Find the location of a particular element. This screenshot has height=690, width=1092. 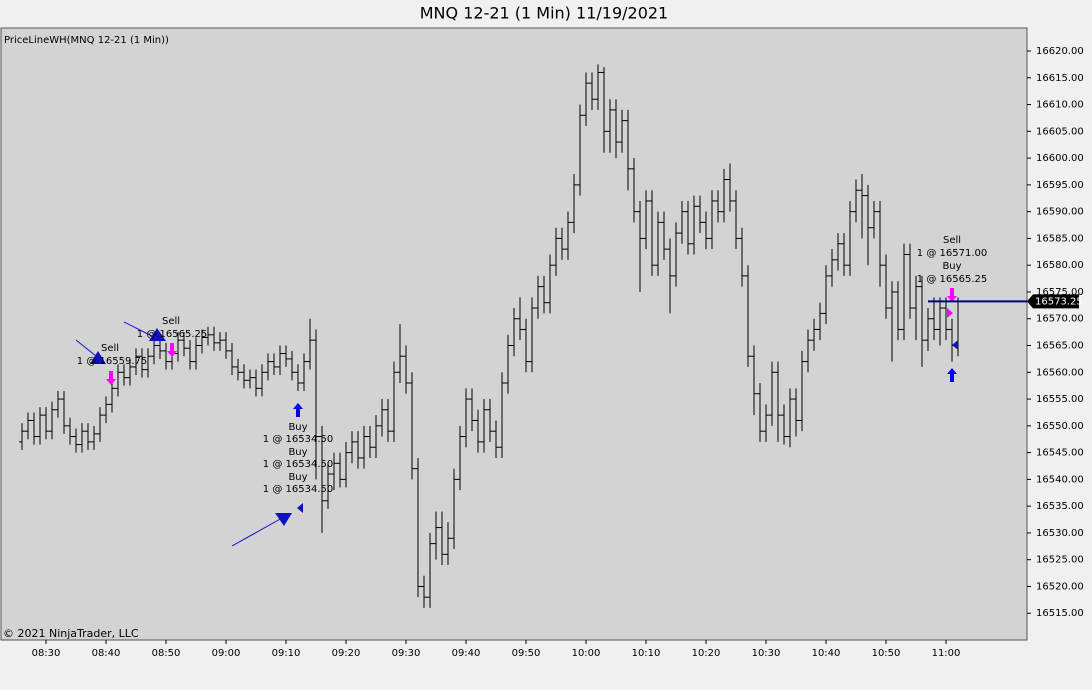

y-tick-label: 16605.00 is located at coordinates (1060, 131).